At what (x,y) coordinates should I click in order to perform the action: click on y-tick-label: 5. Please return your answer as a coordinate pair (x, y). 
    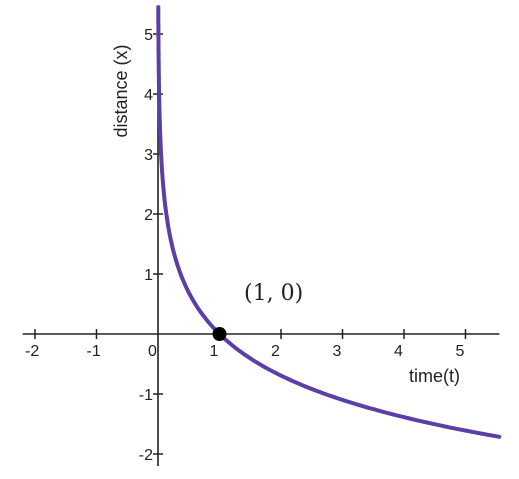
    Looking at the image, I should click on (148, 35).